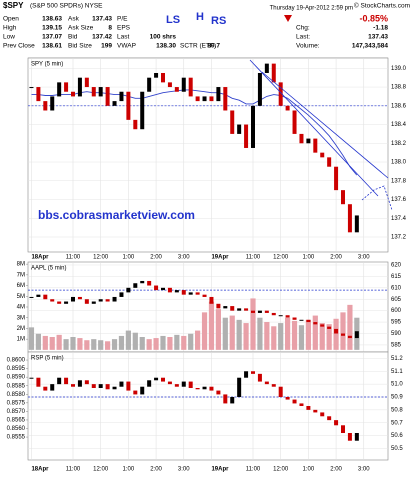  I want to click on y-tick-label: 50.5, so click(397, 449).